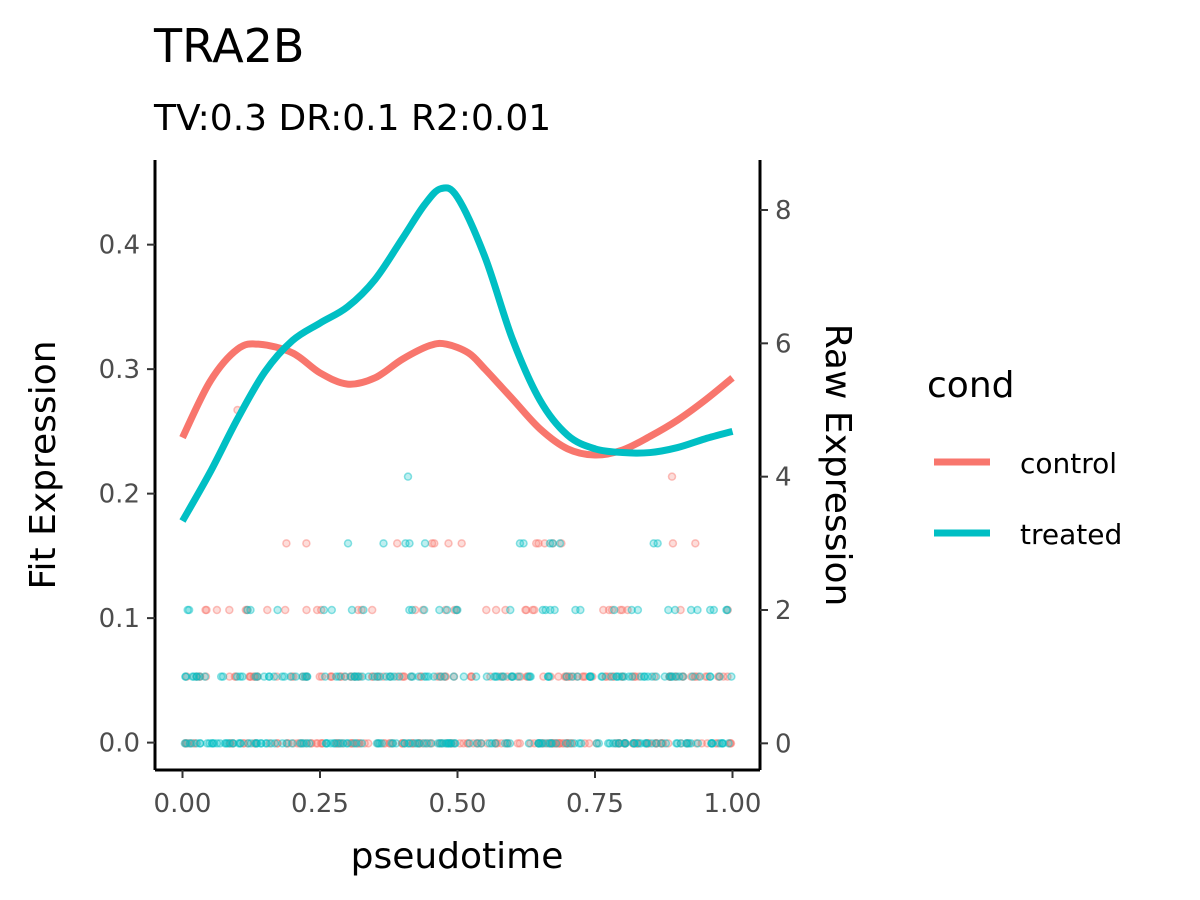 The width and height of the screenshot is (1200, 900). I want to click on fit-line-control, so click(457, 399).